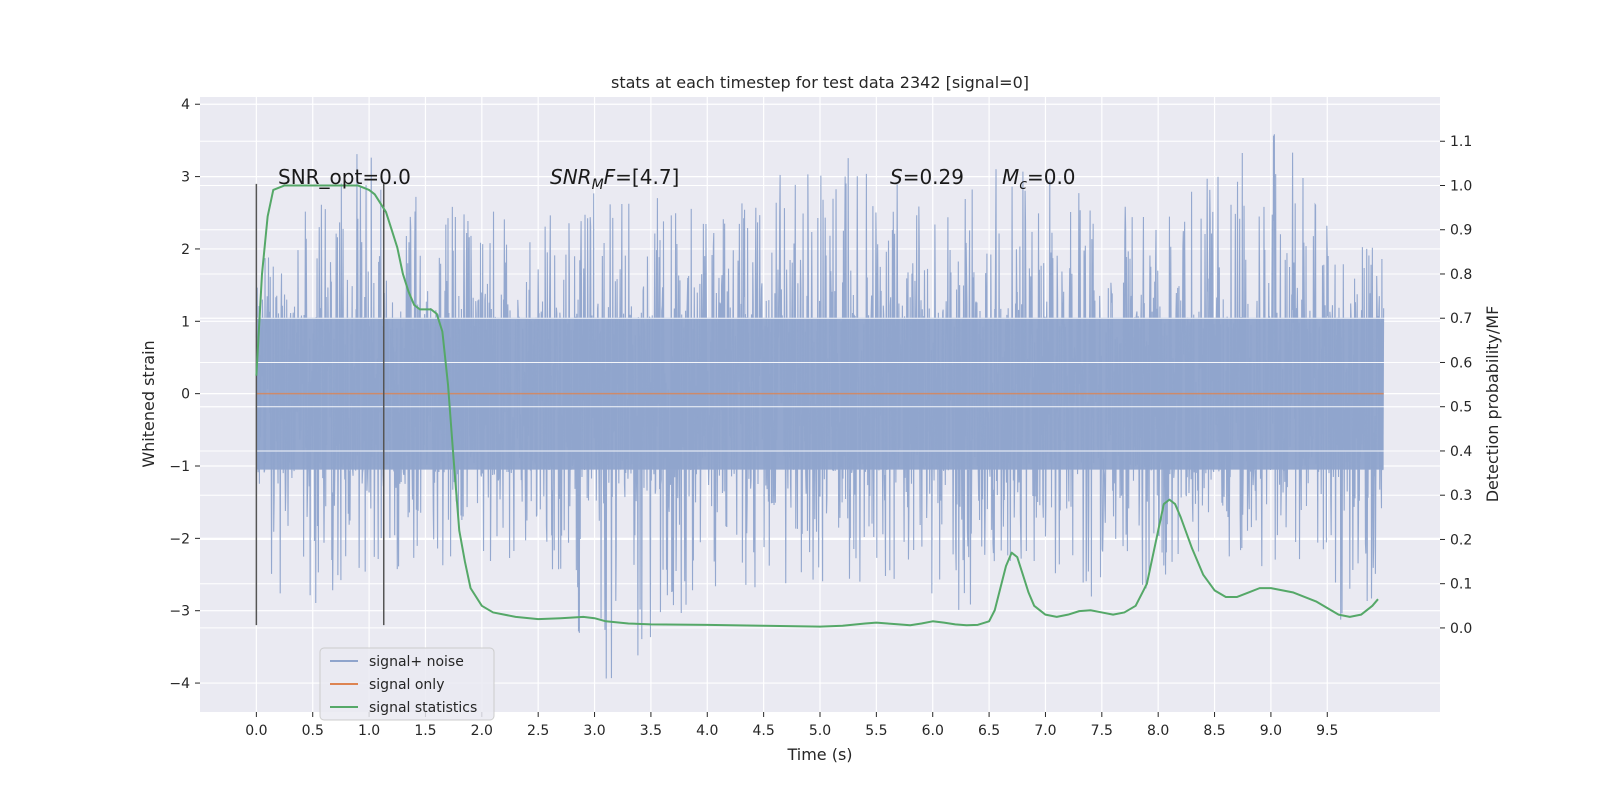  I want to click on y-tick-label: 0, so click(185, 395).